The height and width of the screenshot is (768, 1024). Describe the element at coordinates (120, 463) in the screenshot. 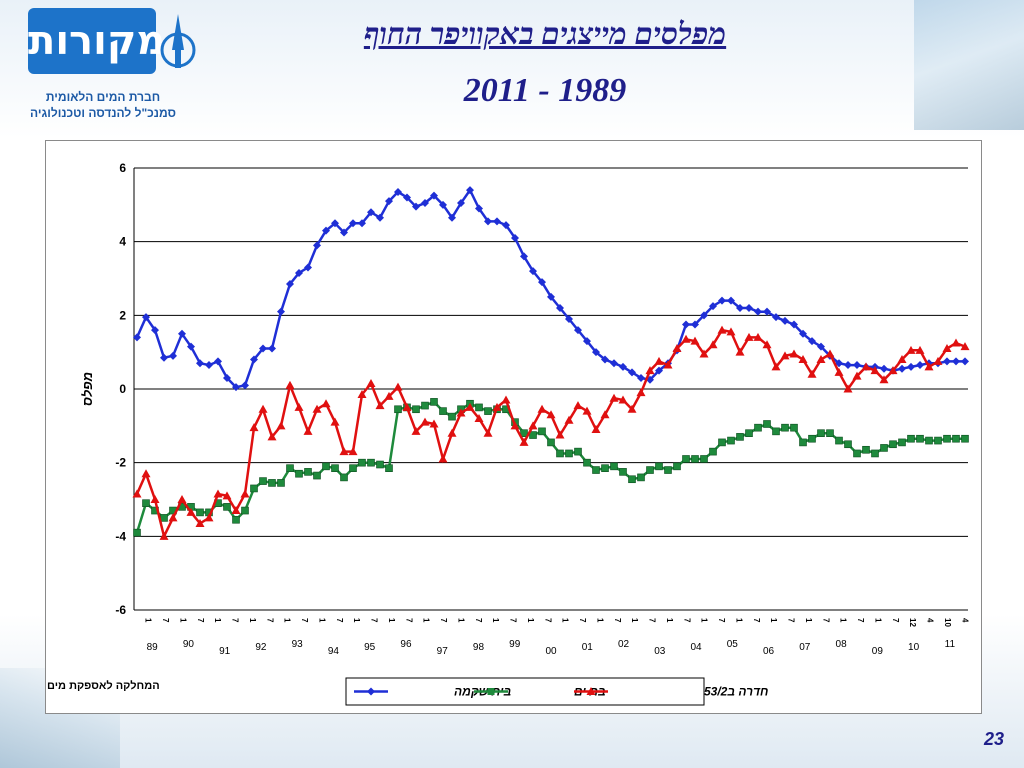

I see `y-tick-label: -2` at that location.